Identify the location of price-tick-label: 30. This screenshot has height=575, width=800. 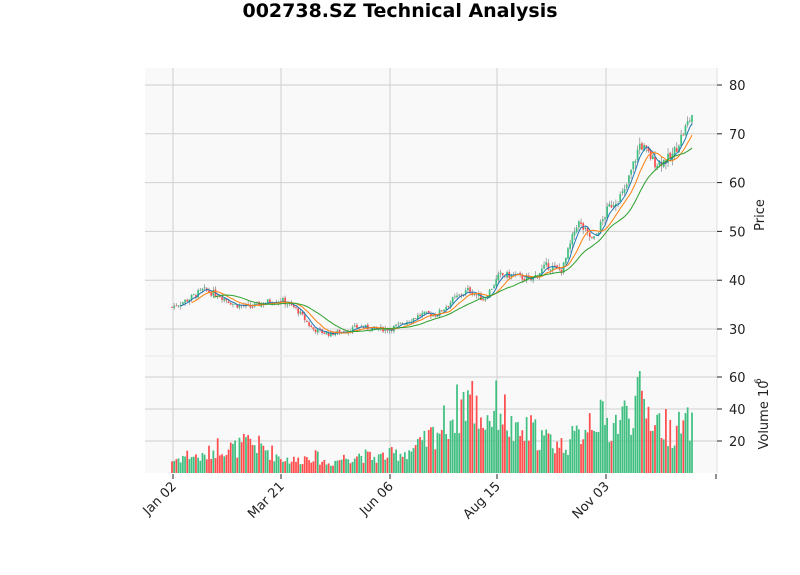
(737, 330).